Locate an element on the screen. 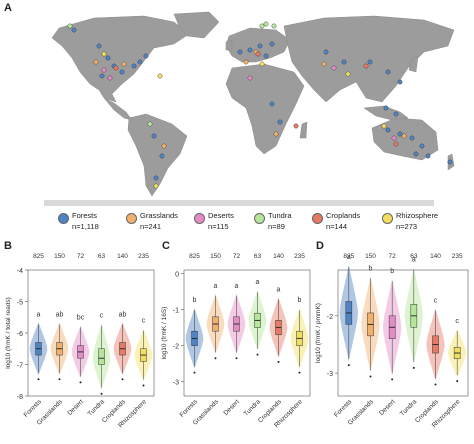 The height and width of the screenshot is (444, 474). legend-label: Forests is located at coordinates (85, 215).